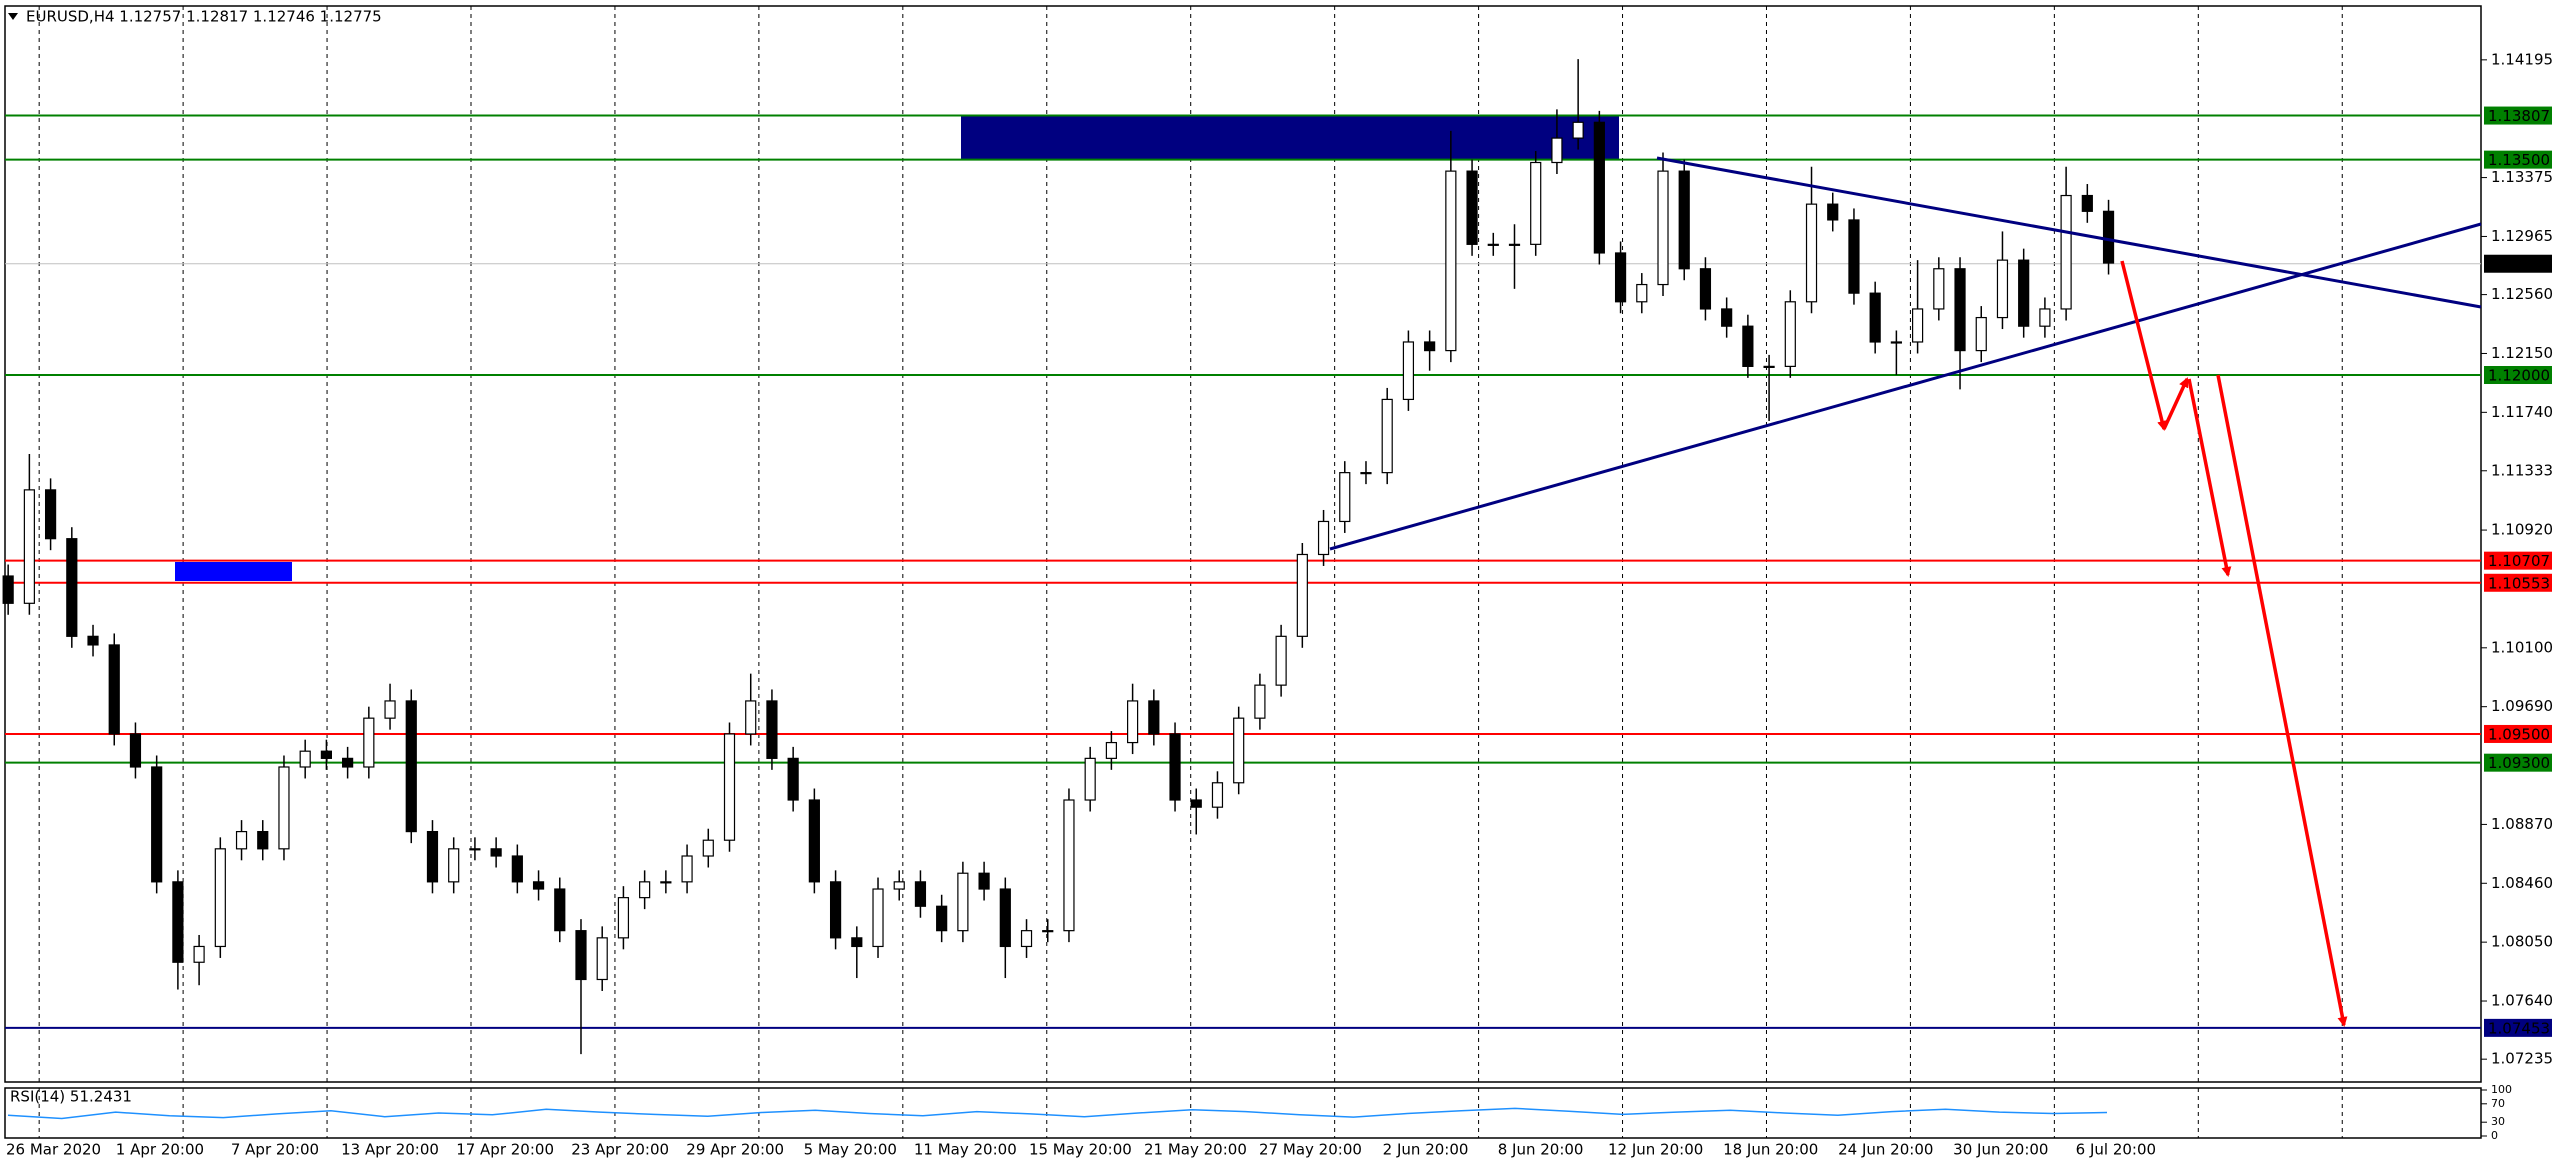 This screenshot has height=1166, width=2559. I want to click on menu-triangle, so click(13, 16).